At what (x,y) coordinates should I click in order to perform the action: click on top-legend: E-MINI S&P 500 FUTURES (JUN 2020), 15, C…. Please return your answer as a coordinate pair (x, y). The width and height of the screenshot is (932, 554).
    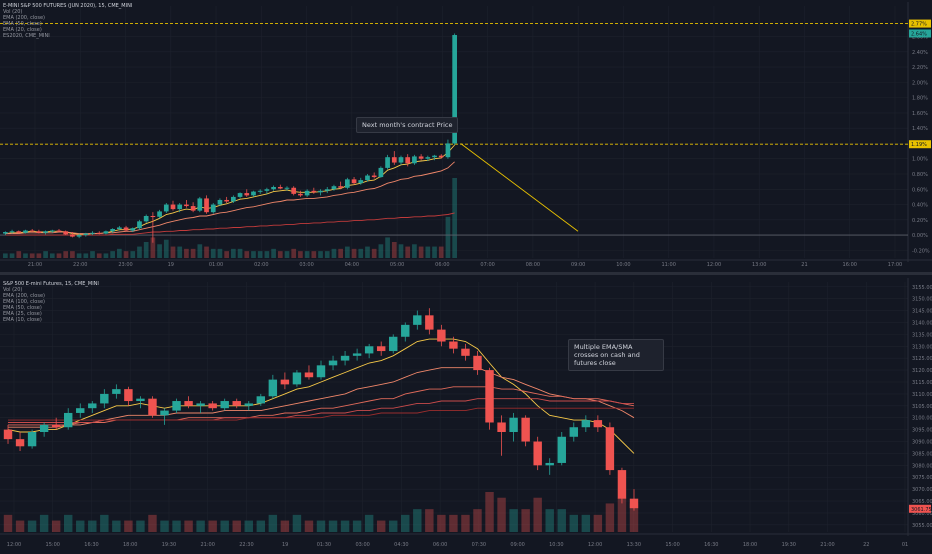
    Looking at the image, I should click on (67, 21).